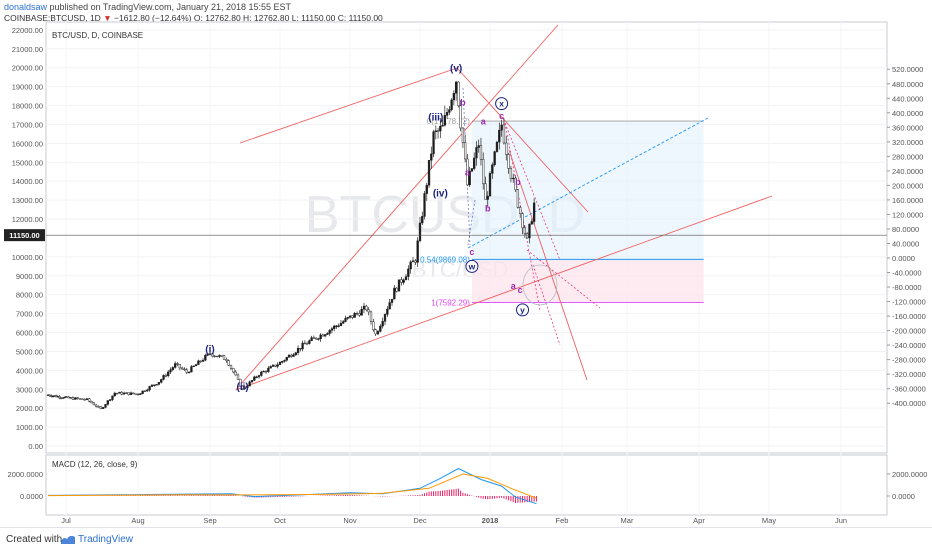 Image resolution: width=932 pixels, height=551 pixels. I want to click on x-tick-label: Oct, so click(280, 520).